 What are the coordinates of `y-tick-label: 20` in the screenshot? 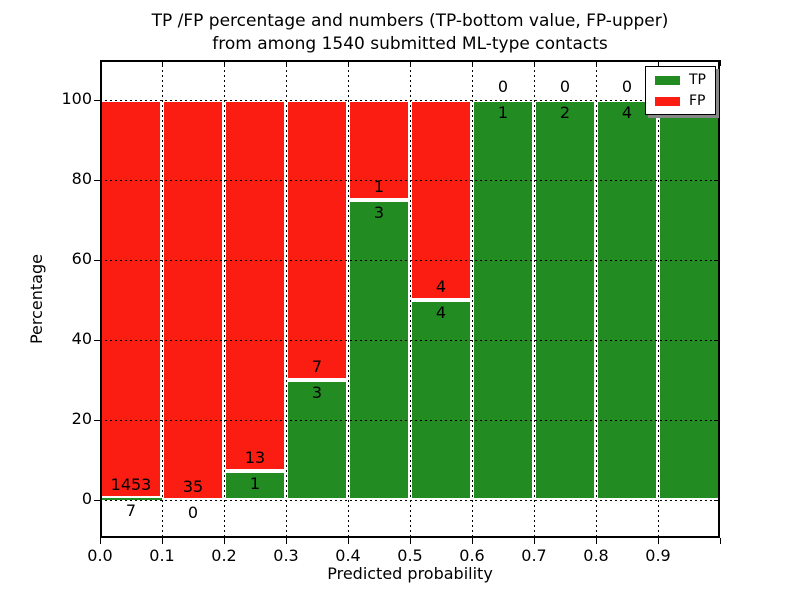 It's located at (81, 418).